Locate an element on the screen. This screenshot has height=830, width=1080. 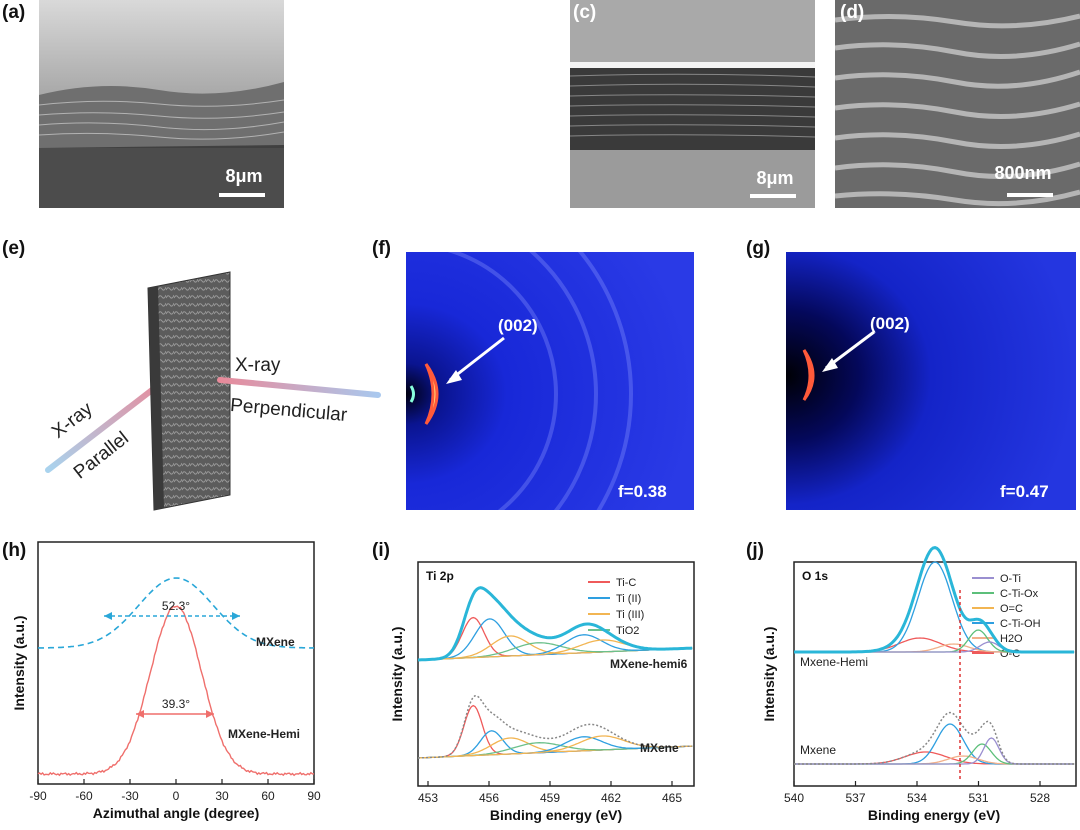
x-axis-label: Azimuthal angle (degree) is located at coordinates (176, 813).